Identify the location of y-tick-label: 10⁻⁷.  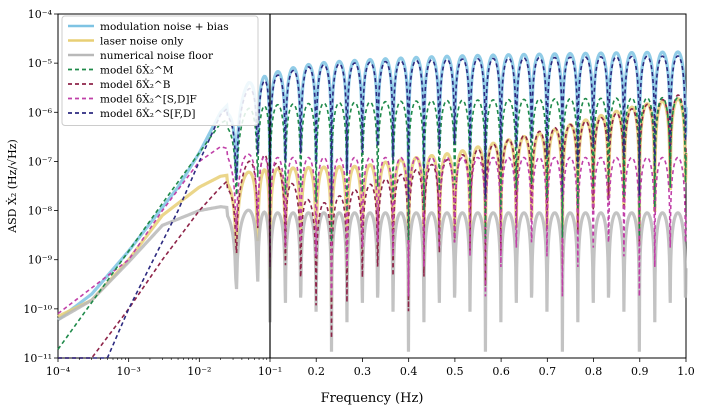
(40, 161).